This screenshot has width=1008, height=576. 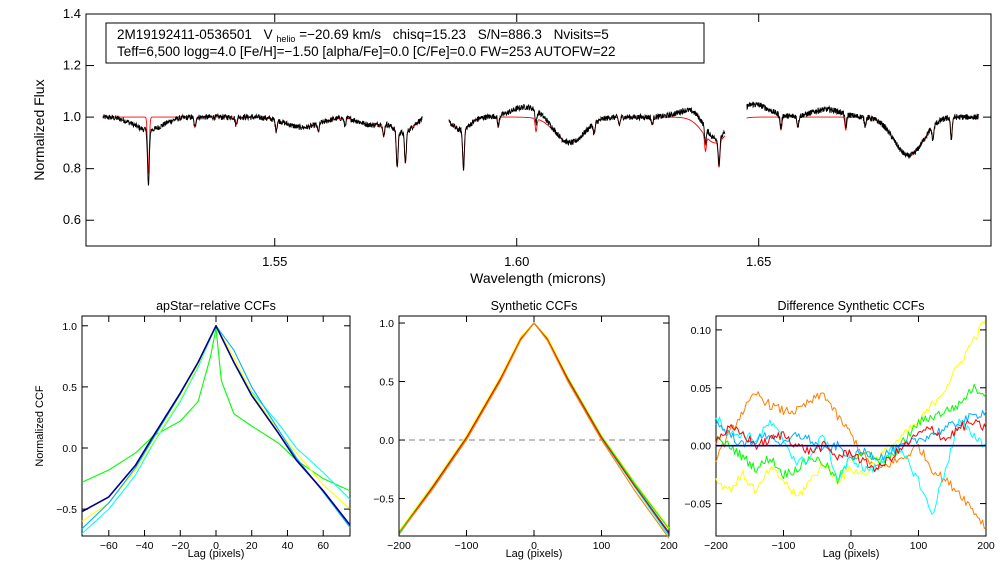 I want to click on y-tick-label: 0.6, so click(x=72, y=219).